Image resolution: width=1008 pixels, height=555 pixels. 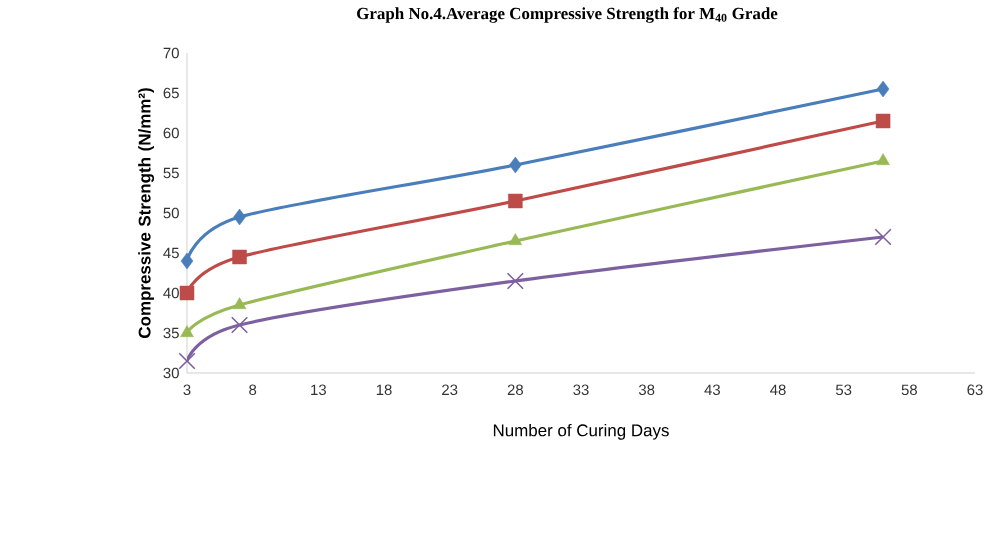 What do you see at coordinates (909, 390) in the screenshot?
I see `x-tick-label: 58` at bounding box center [909, 390].